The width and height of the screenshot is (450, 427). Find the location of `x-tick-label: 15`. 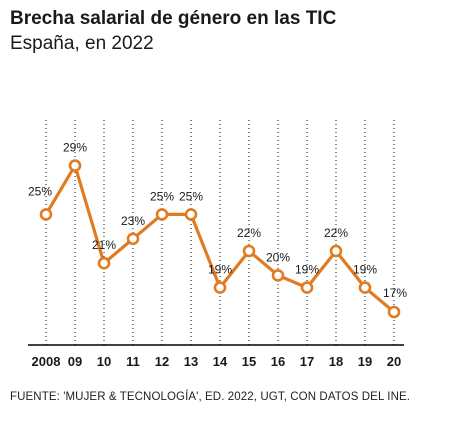

x-tick-label: 15 is located at coordinates (249, 361).